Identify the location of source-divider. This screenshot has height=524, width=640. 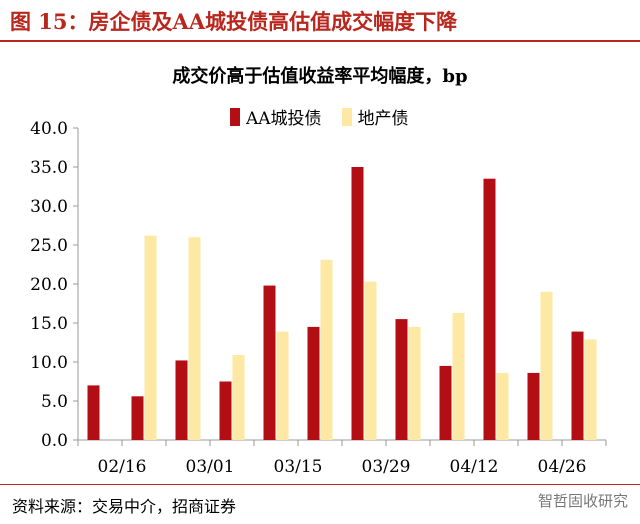
(320, 484).